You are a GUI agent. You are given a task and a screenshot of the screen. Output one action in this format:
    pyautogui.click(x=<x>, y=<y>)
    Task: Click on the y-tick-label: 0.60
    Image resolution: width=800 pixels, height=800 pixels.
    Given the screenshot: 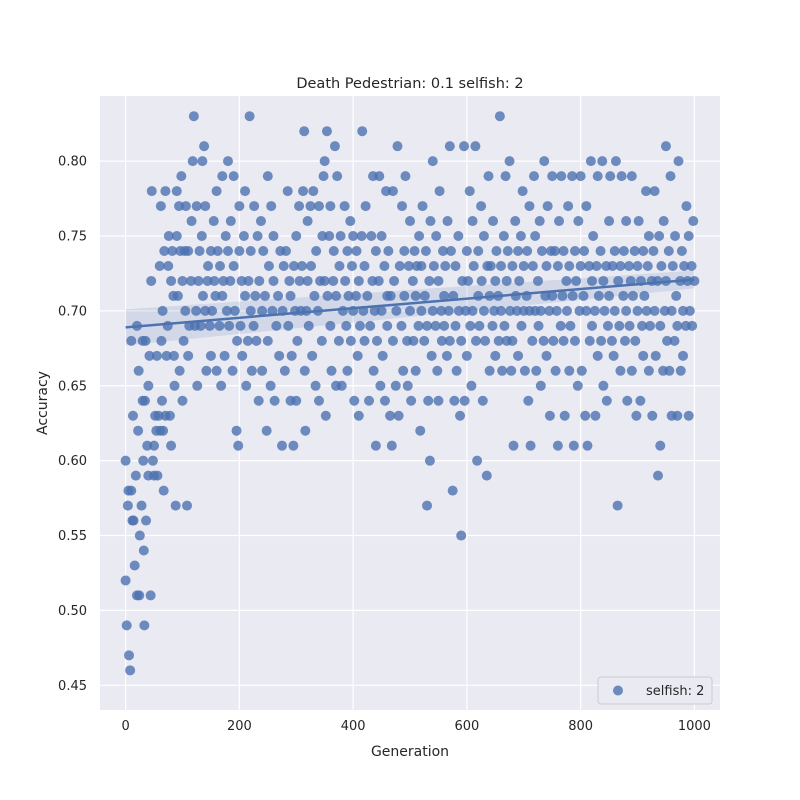 What is the action you would take?
    pyautogui.click(x=72, y=461)
    